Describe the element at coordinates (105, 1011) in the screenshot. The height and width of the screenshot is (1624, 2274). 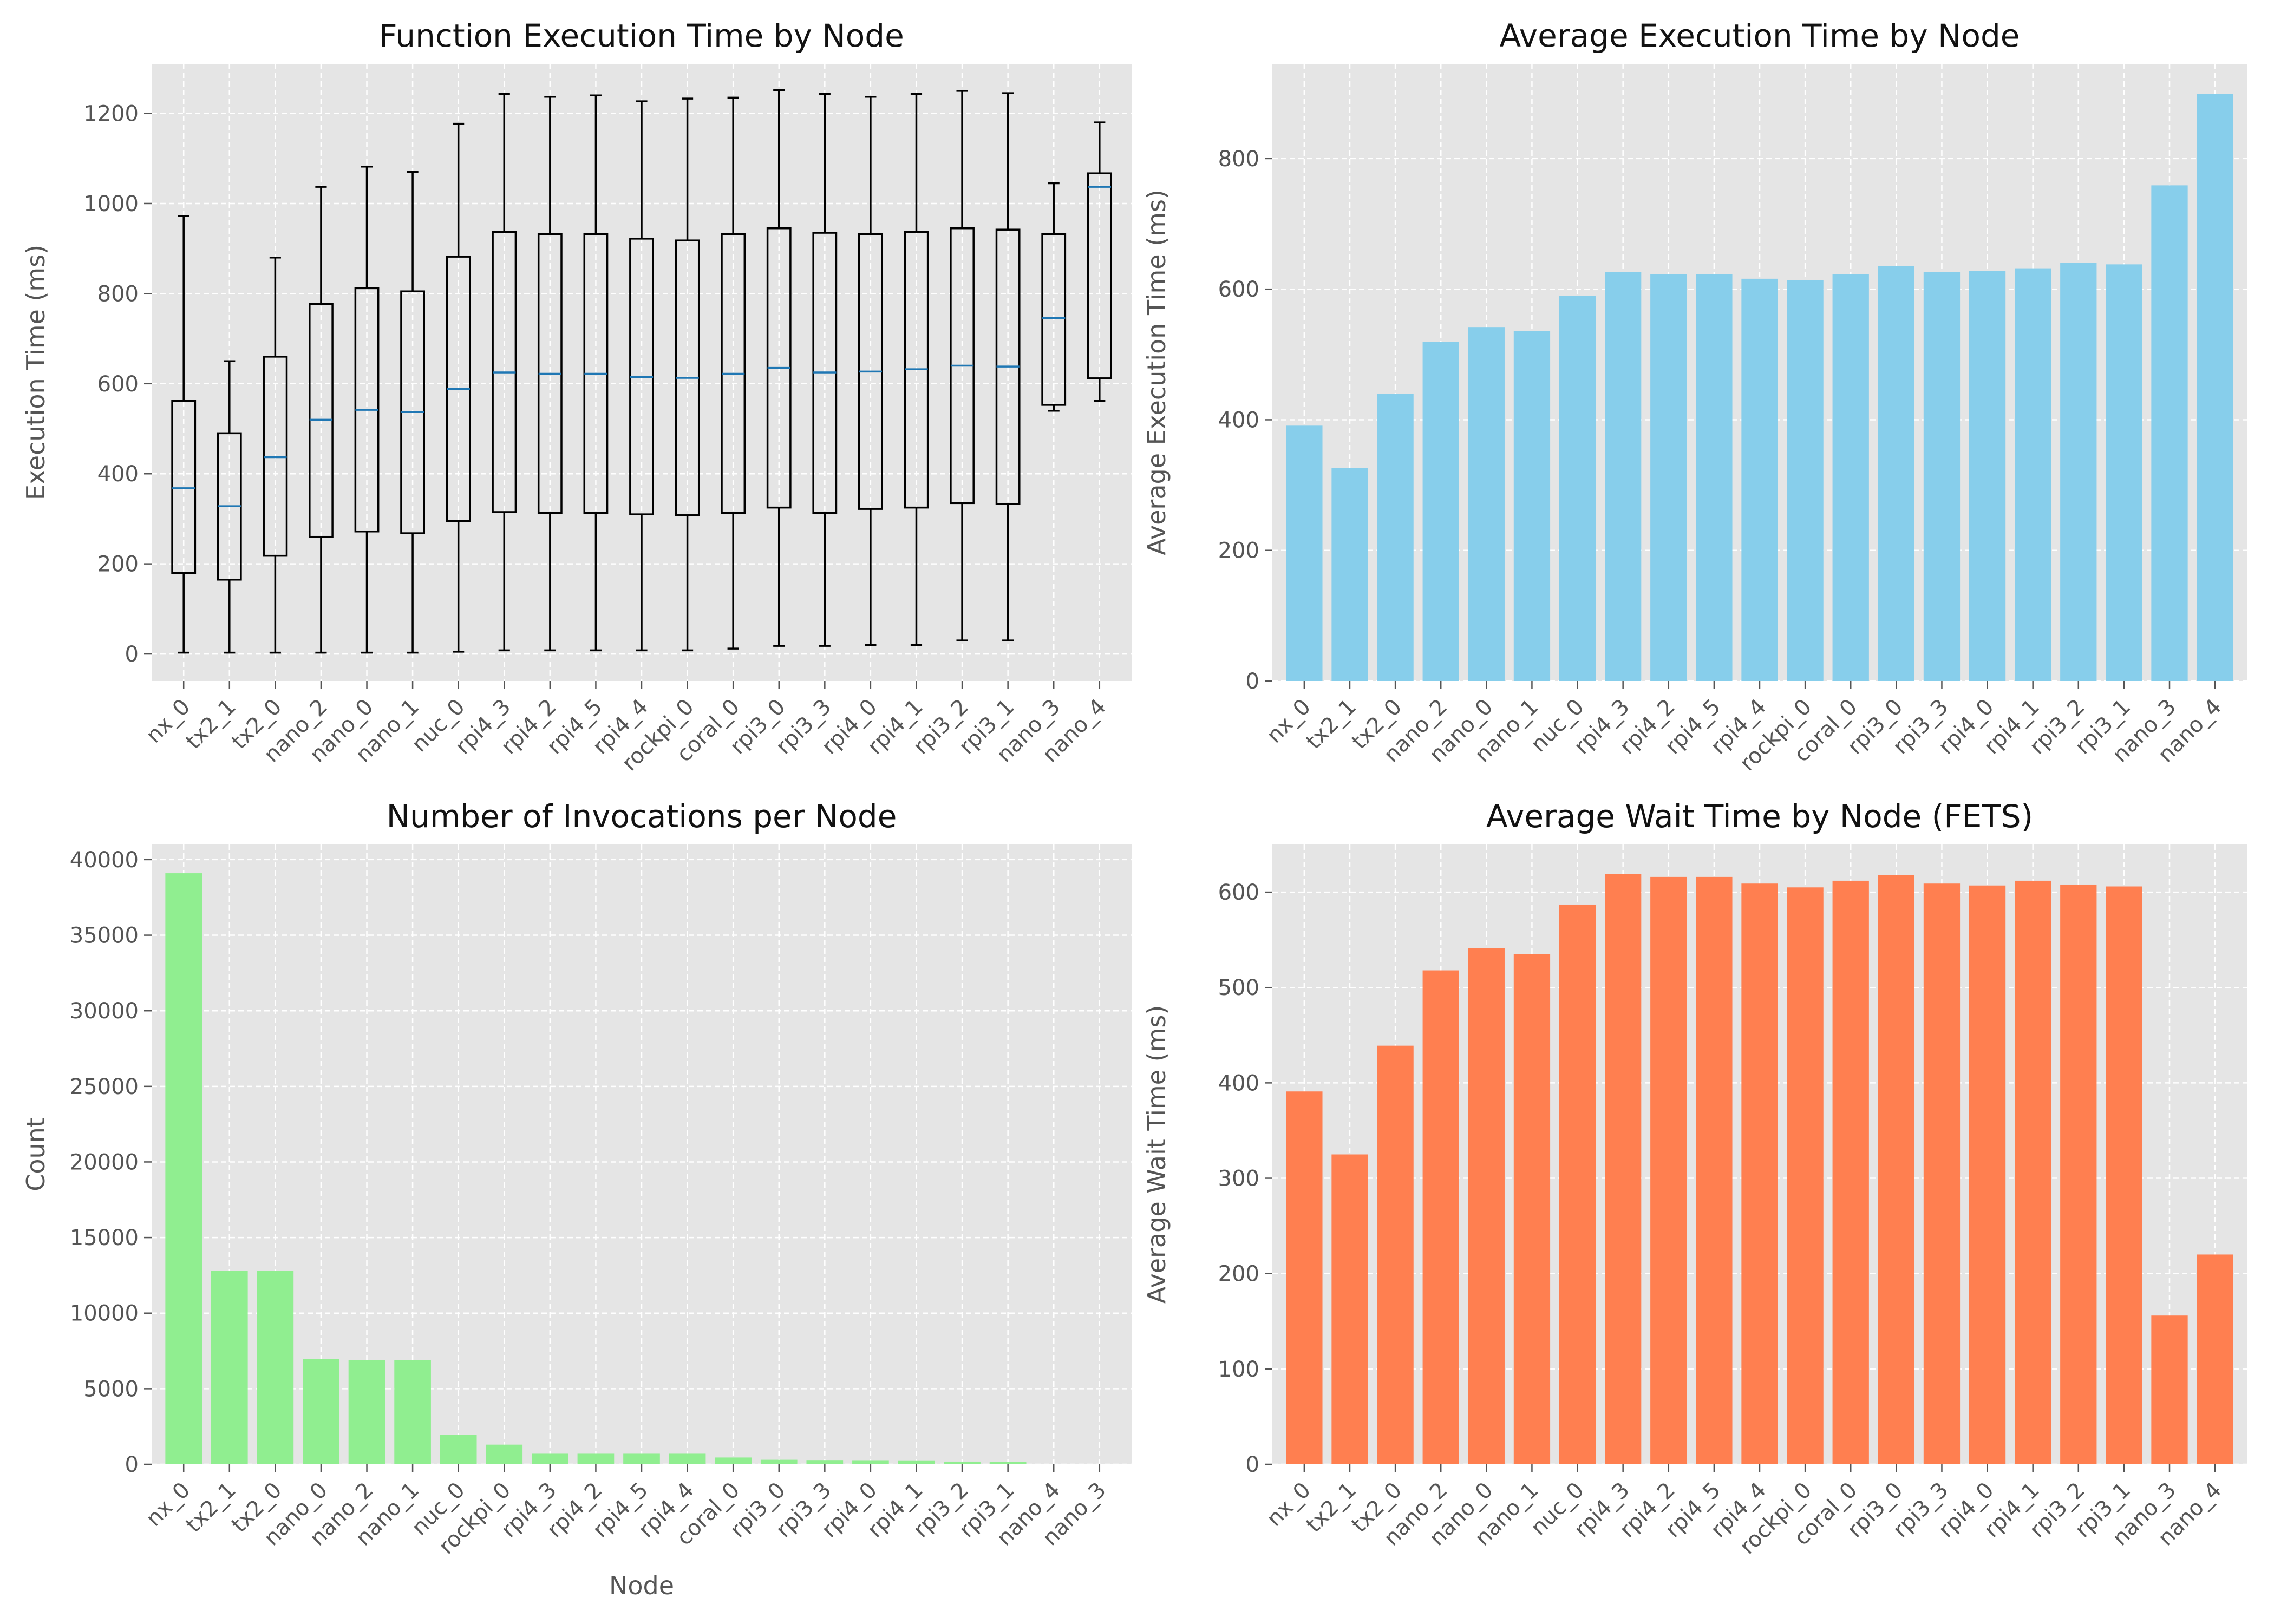
I see `y-tick-label: 30000` at that location.